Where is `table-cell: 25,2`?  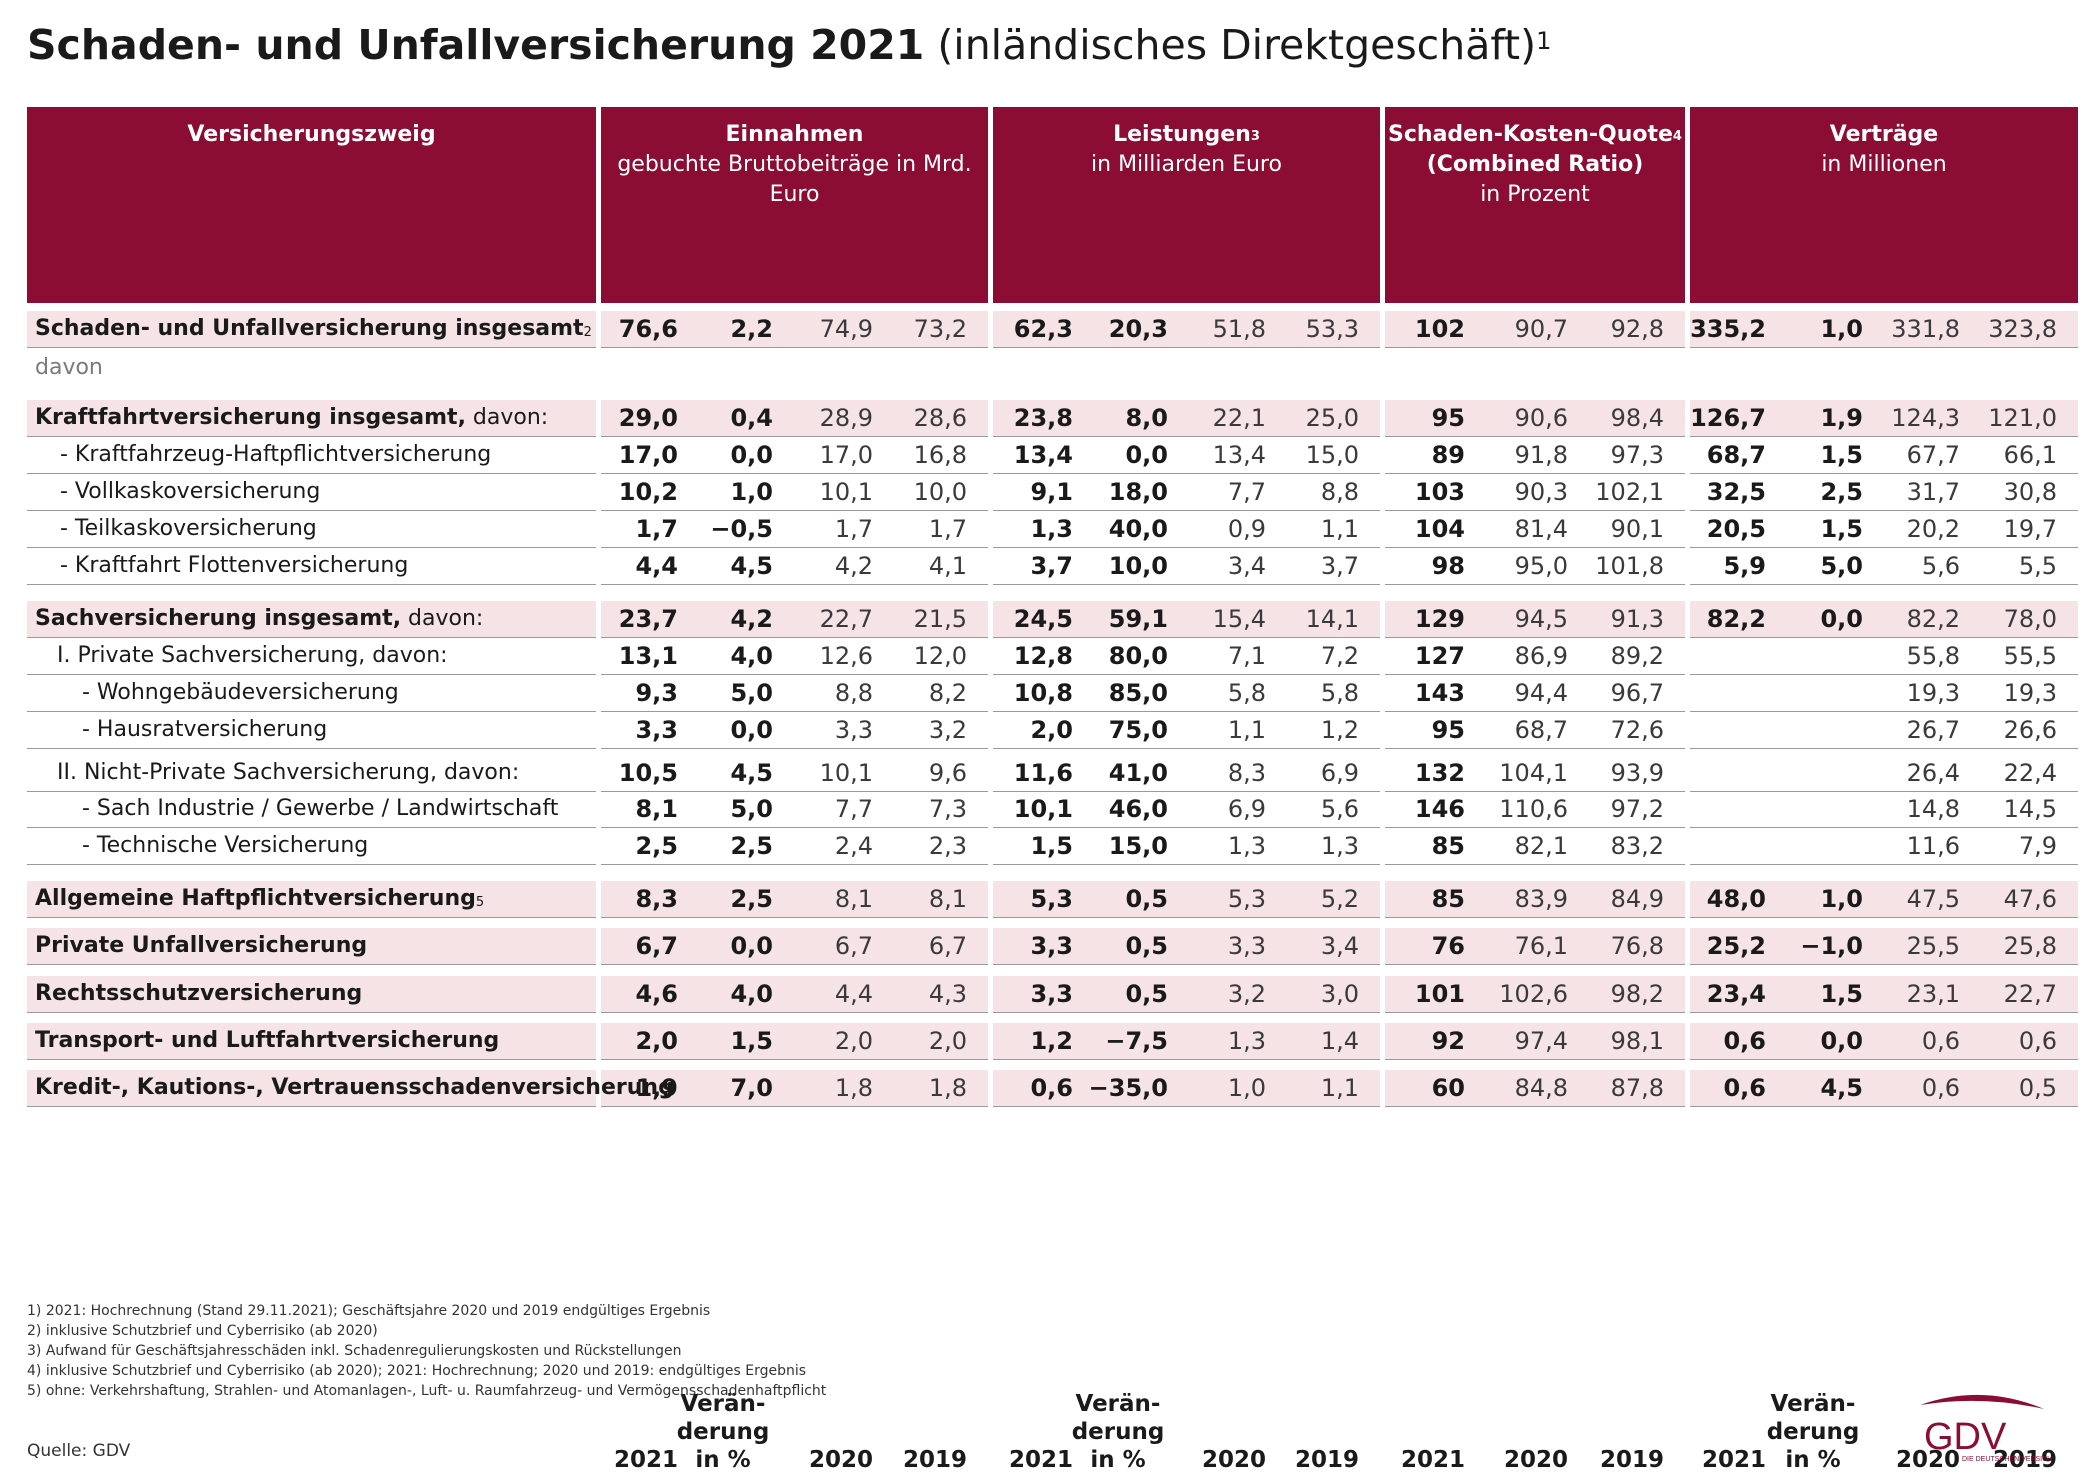
table-cell: 25,2 is located at coordinates (1736, 946).